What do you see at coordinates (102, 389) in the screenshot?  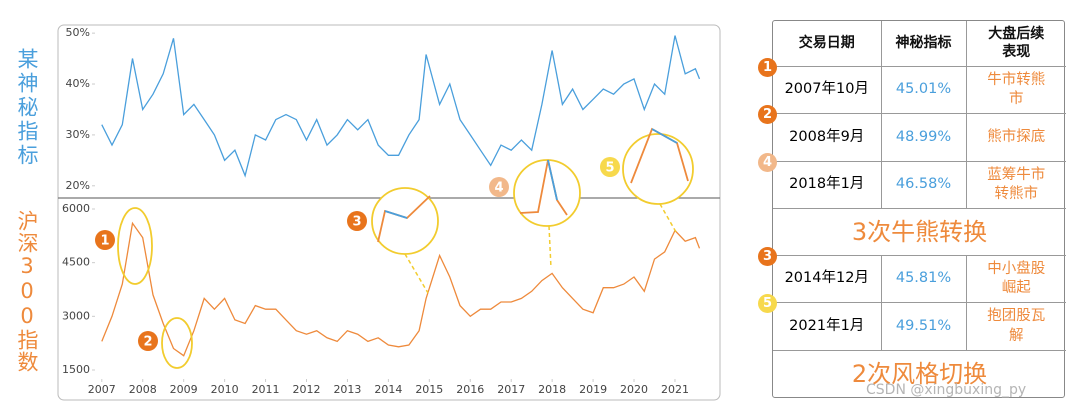 I see `x-tick-label: 2007` at bounding box center [102, 389].